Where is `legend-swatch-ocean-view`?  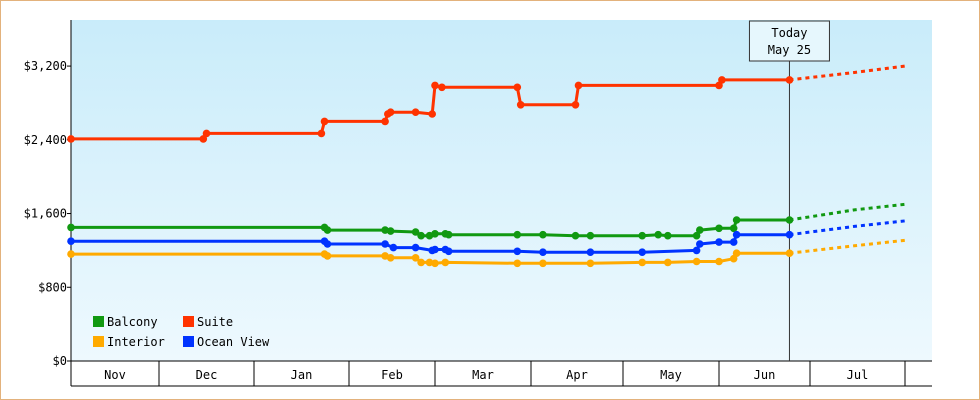
legend-swatch-ocean-view is located at coordinates (188, 341).